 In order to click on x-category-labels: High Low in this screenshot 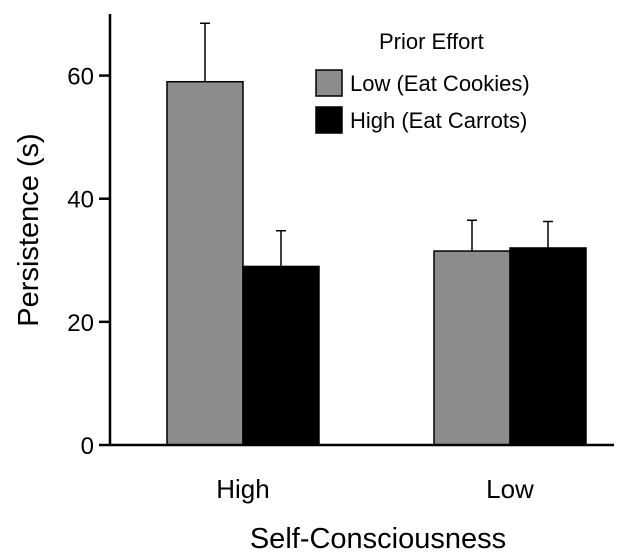, I will do `click(375, 489)`.